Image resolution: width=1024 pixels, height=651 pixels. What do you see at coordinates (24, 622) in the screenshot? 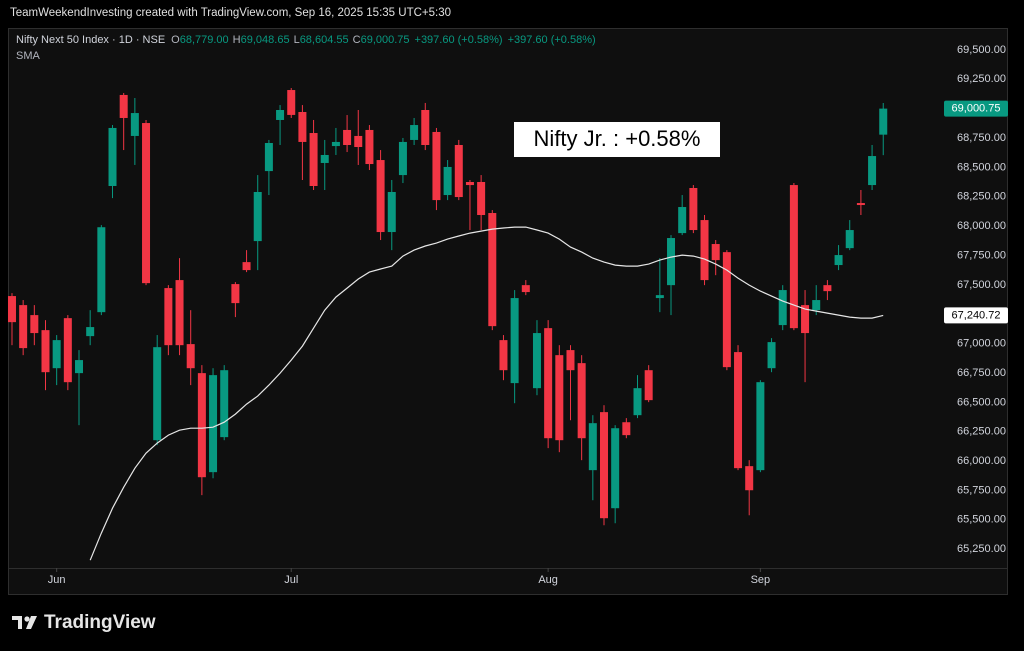
I see `brand-logo` at bounding box center [24, 622].